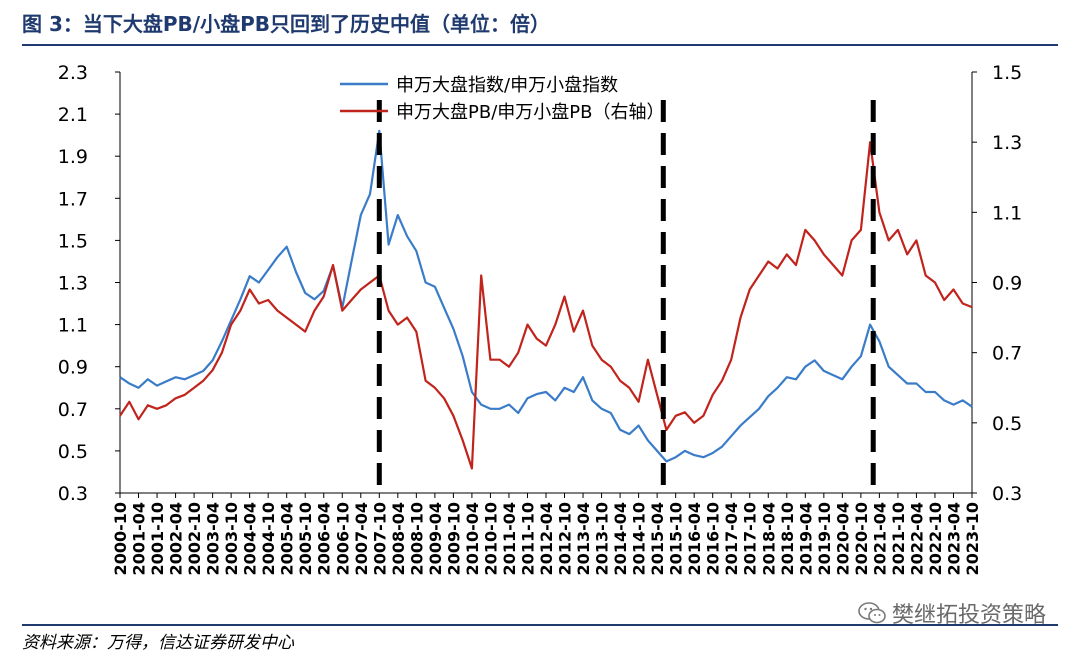 This screenshot has height=661, width=1080. Describe the element at coordinates (73, 368) in the screenshot. I see `y-left-tick-label: 0.9` at that location.